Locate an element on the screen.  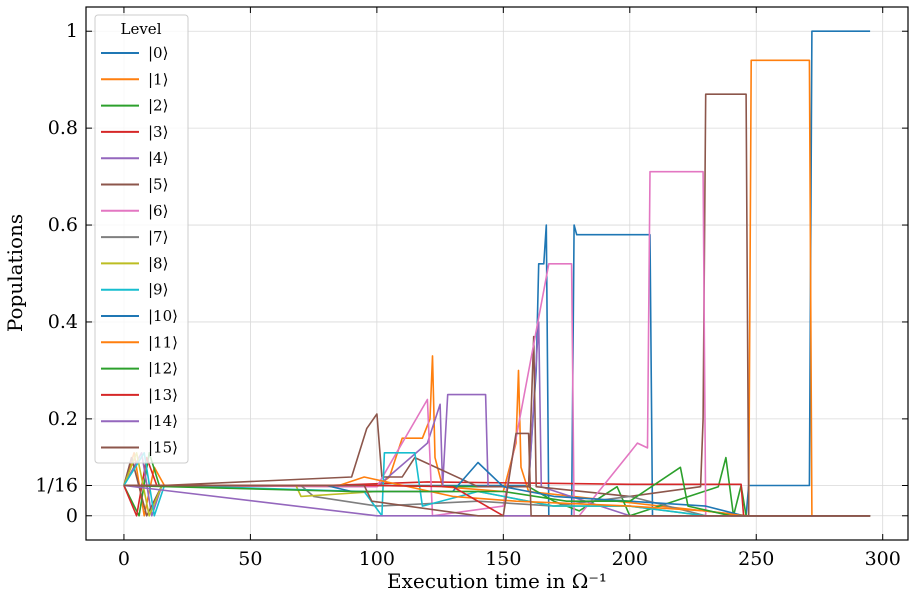
x-axis-label: Execution time in Ω⁻¹ is located at coordinates (497, 581).